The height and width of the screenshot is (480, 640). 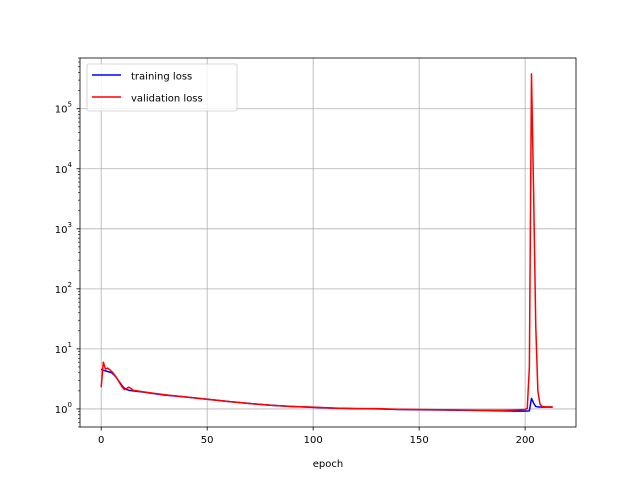 What do you see at coordinates (101, 440) in the screenshot?
I see `x-tick-label: 0` at bounding box center [101, 440].